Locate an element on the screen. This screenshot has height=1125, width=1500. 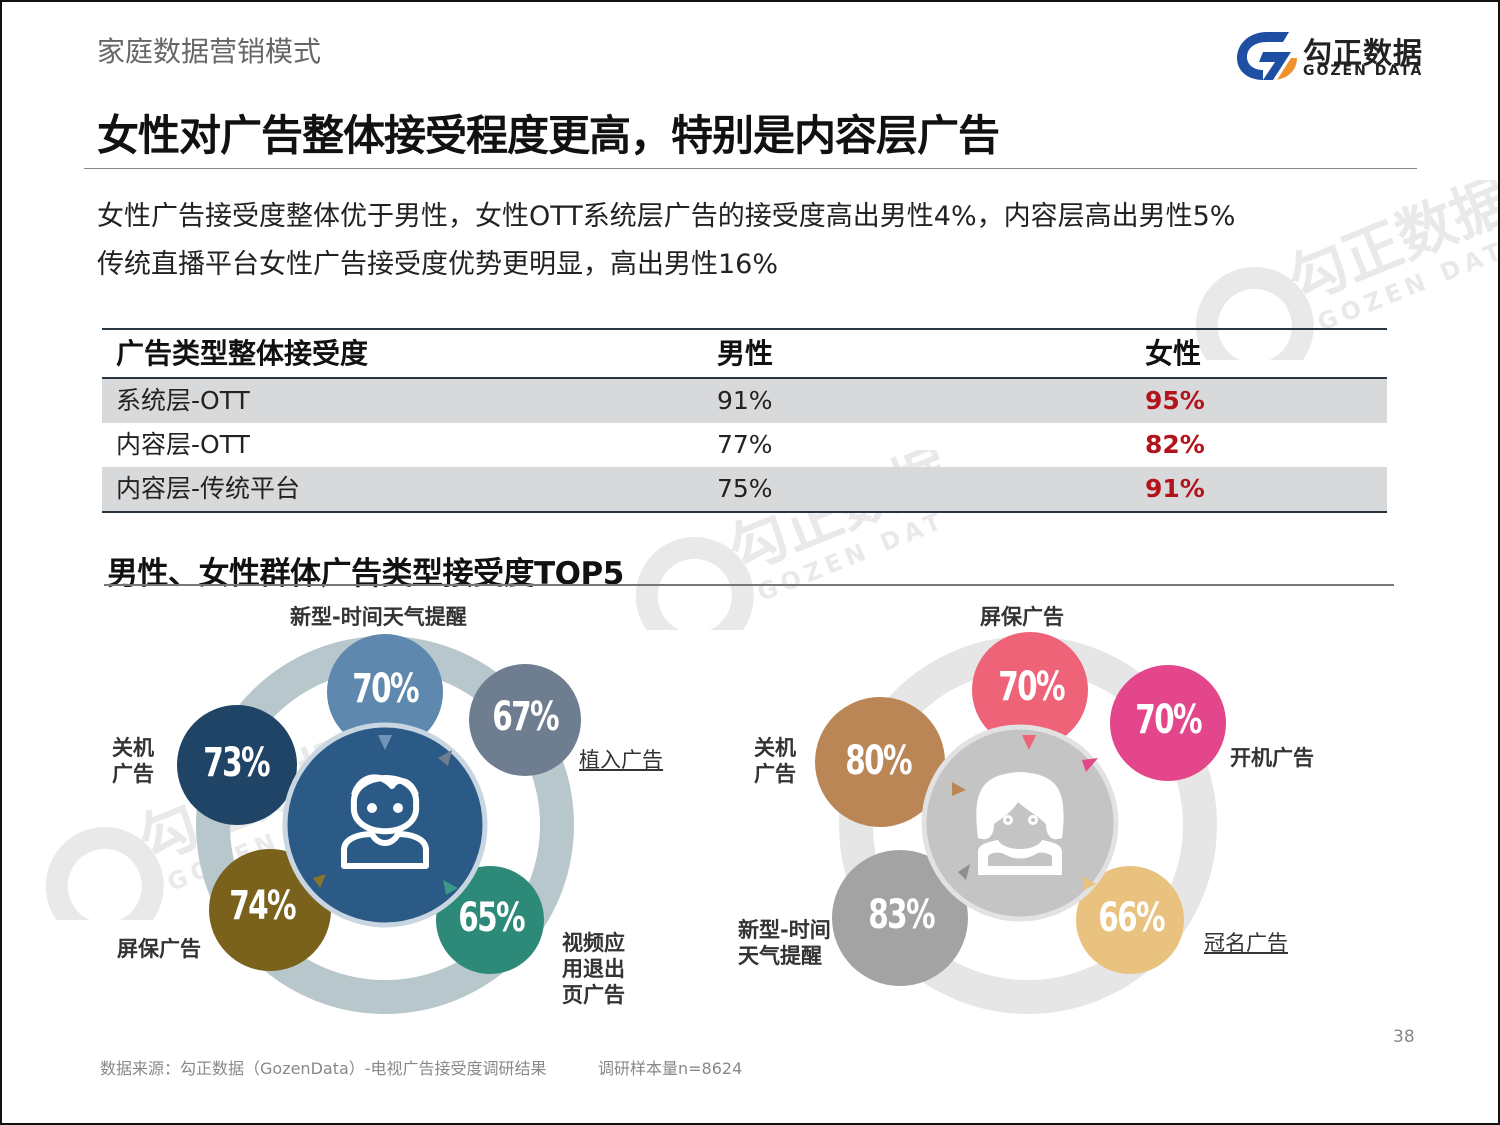
title-divider is located at coordinates (750, 168).